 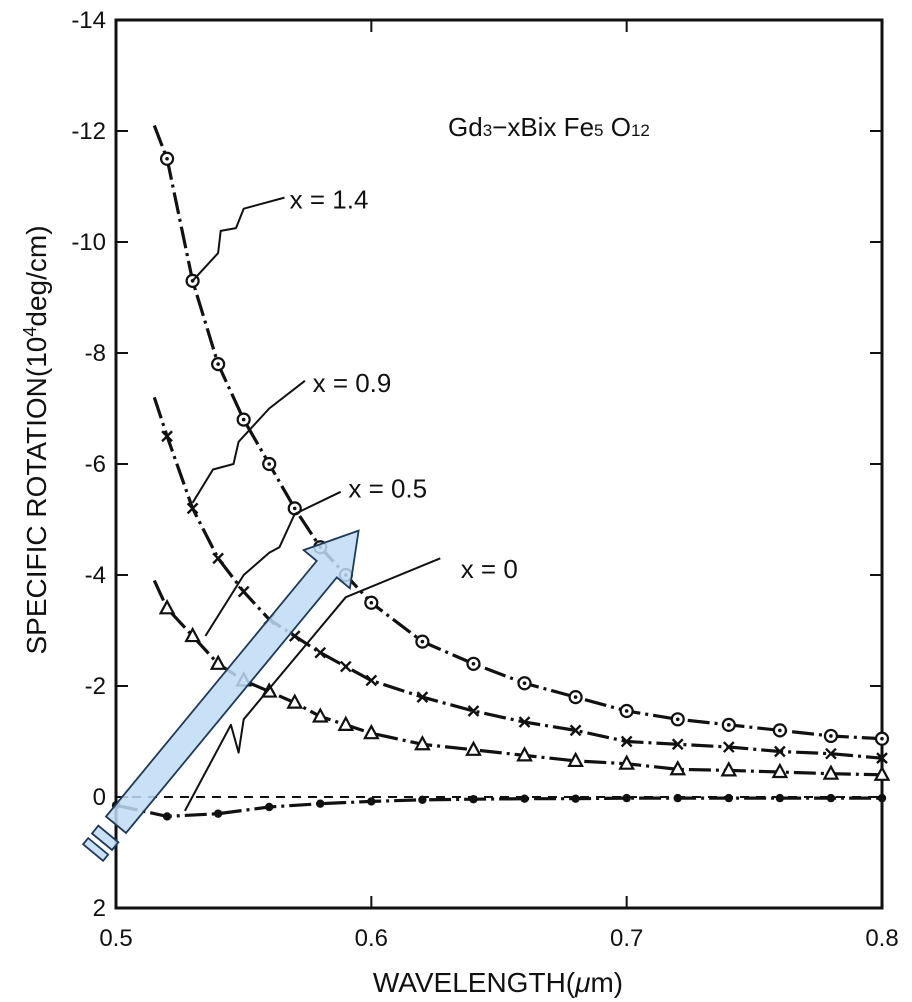 I want to click on x-tick-label: 0.7, so click(x=626, y=938).